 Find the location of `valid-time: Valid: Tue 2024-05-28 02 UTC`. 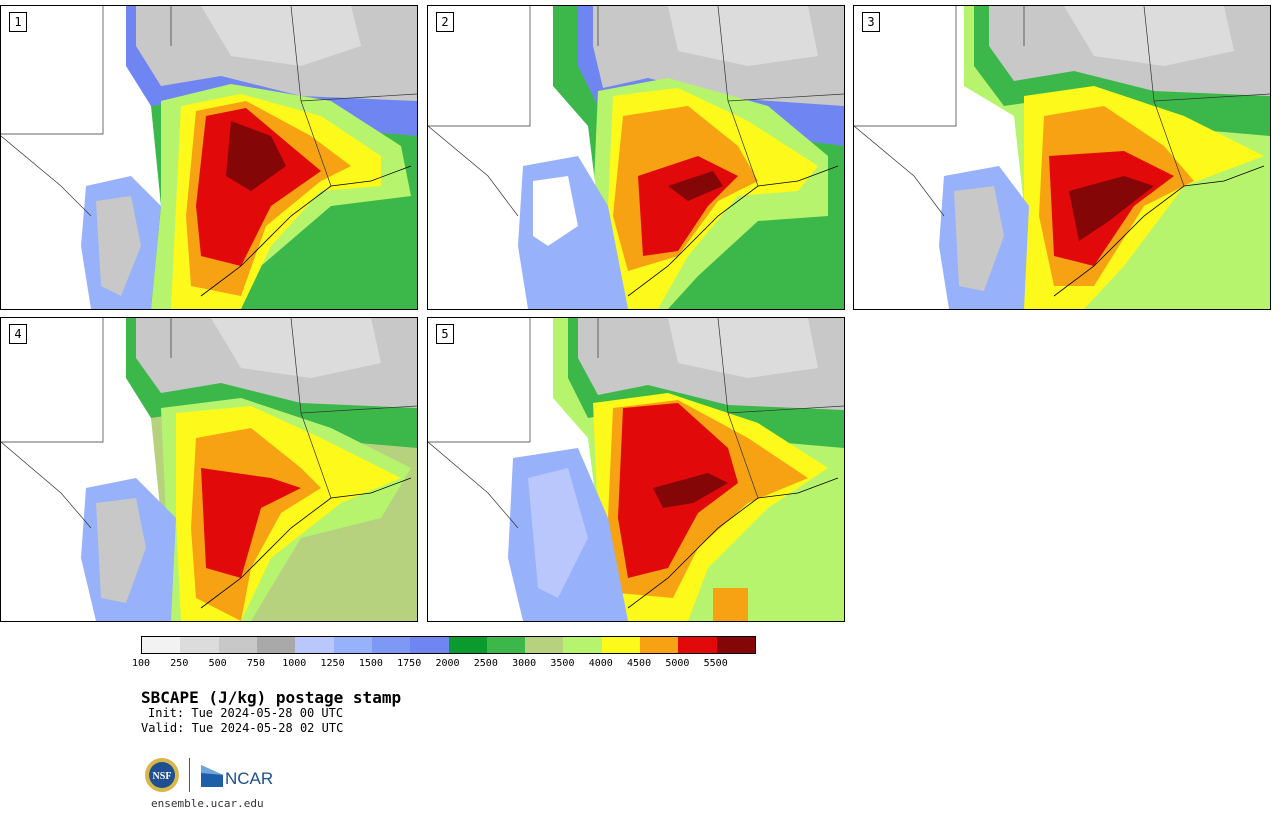

valid-time: Valid: Tue 2024-05-28 02 UTC is located at coordinates (242, 728).